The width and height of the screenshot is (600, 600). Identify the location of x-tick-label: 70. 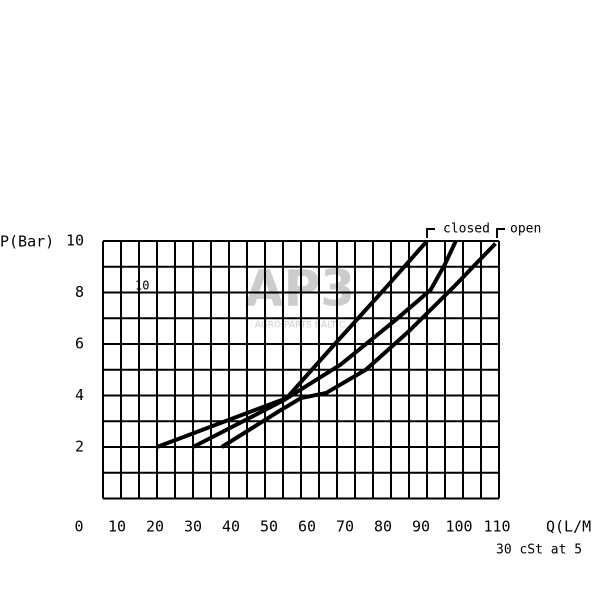
(345, 527).